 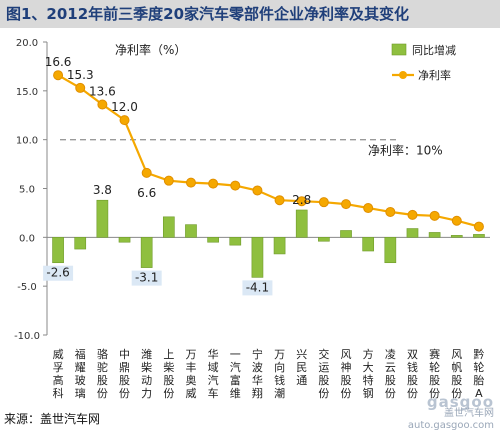 What do you see at coordinates (346, 374) in the screenshot?
I see `x-tick-label: 风神股份` at bounding box center [346, 374].